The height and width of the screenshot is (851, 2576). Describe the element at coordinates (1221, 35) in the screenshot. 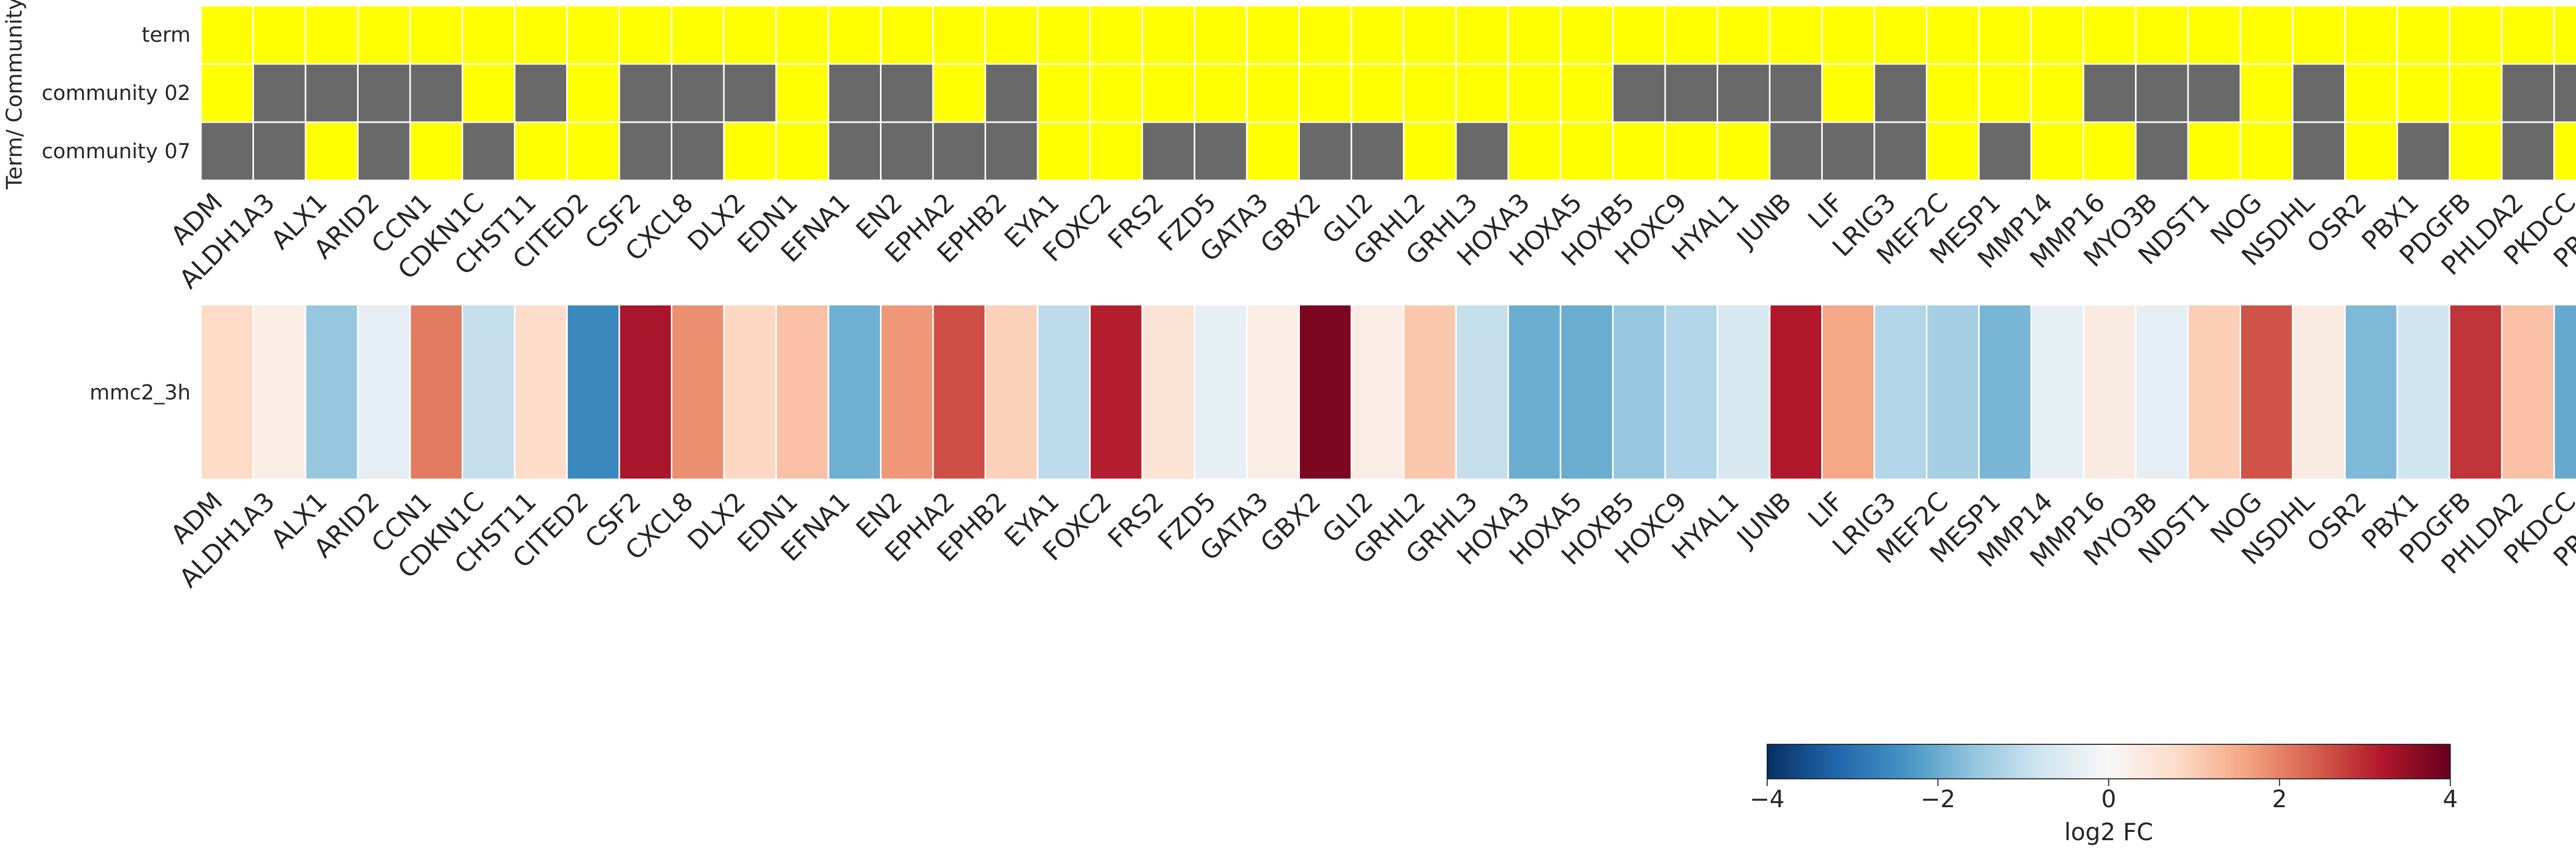

I see `membership-cell-term-FZD5` at that location.